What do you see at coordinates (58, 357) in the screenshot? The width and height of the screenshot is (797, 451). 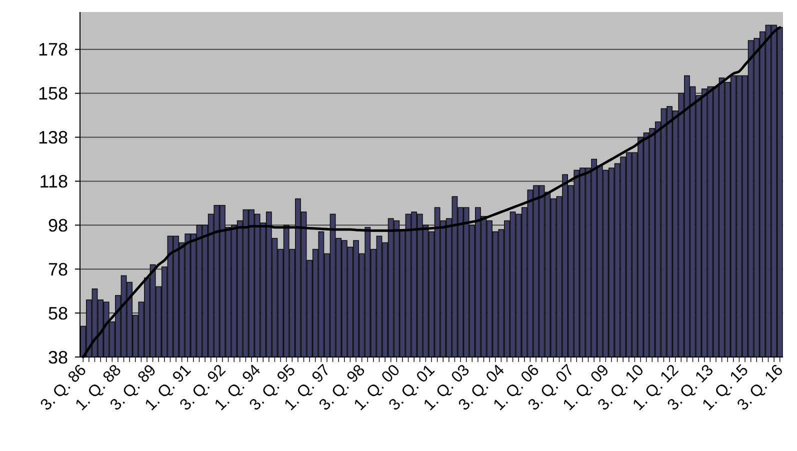 I see `y-tick-label: 38` at bounding box center [58, 357].